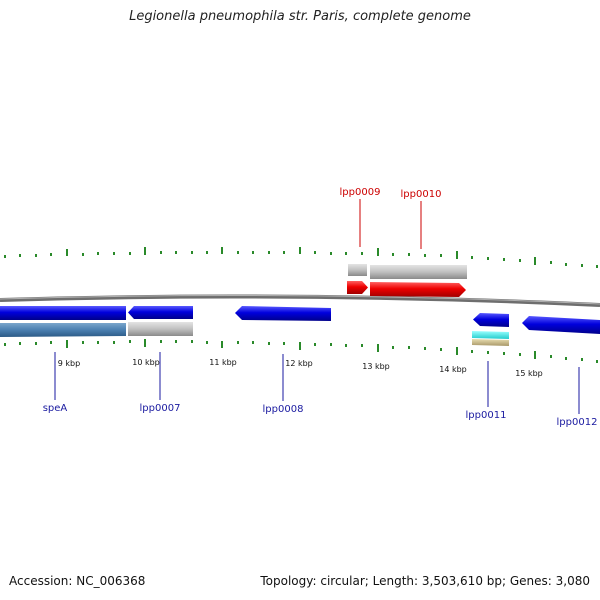 This screenshot has width=600, height=600. Describe the element at coordinates (69, 363) in the screenshot. I see `tick-label-9kbp: 9 kbp` at that location.